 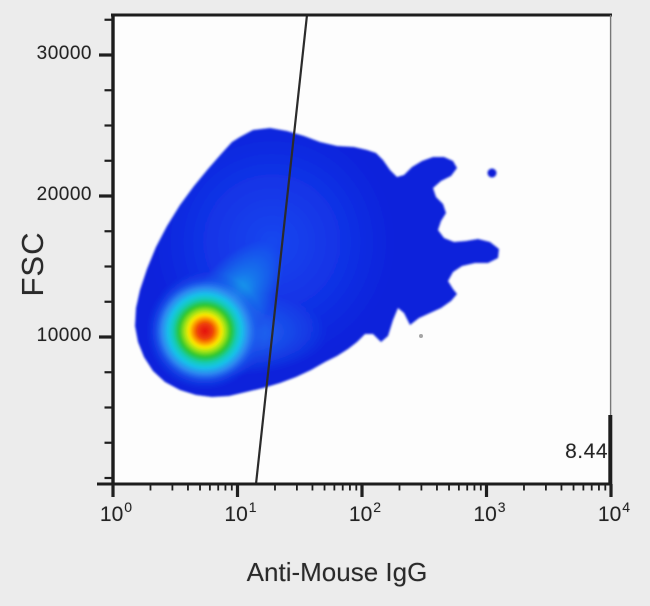 I want to click on density-hotspot, so click(x=205, y=331).